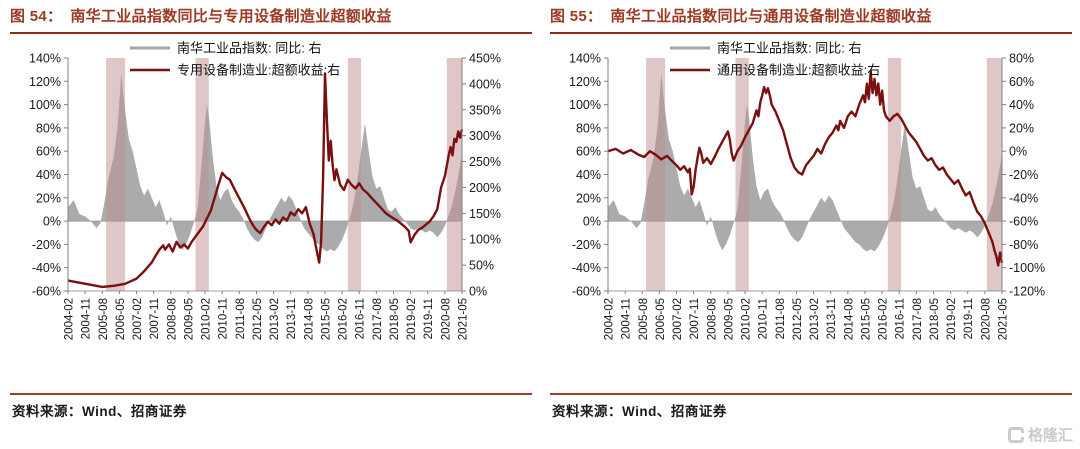  Describe the element at coordinates (258, 69) in the screenshot. I see `legend-label: 专用设备制造业:超额收益:右` at that location.